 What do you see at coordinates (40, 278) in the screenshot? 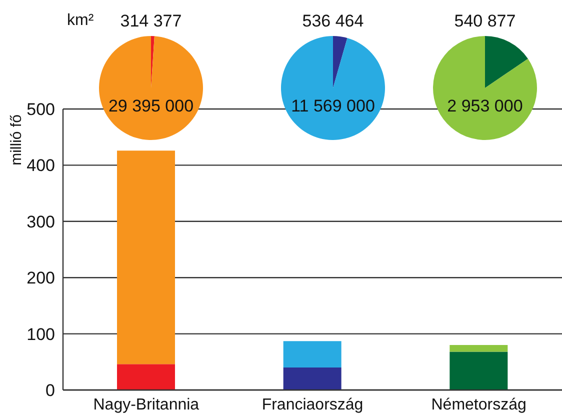
I see `y-tick-label: 200` at bounding box center [40, 278].